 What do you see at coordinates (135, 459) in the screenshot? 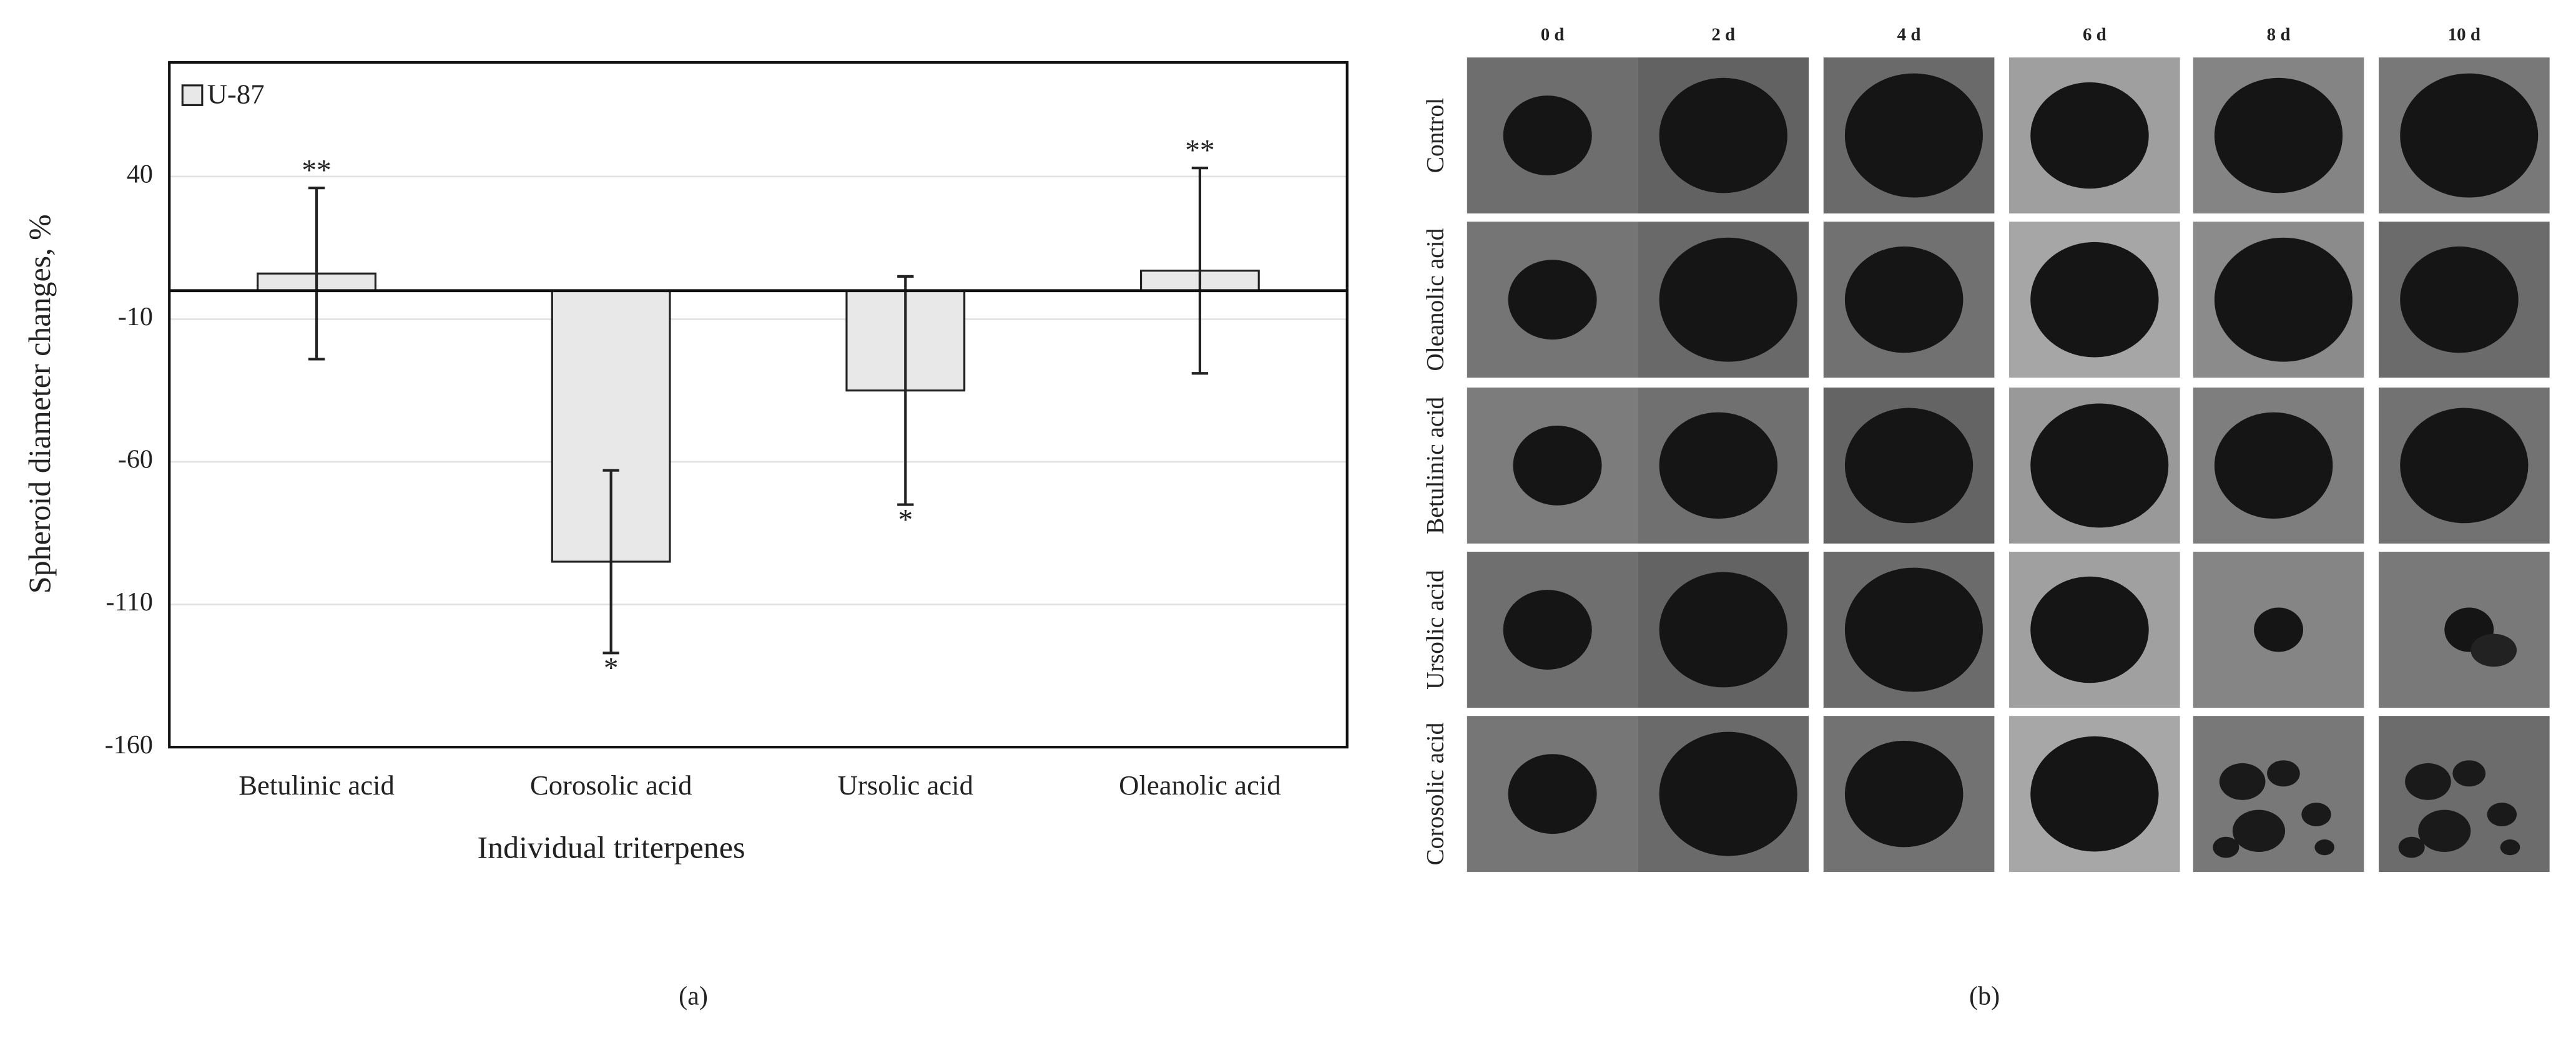
I see `y-tick-label: -60` at bounding box center [135, 459].